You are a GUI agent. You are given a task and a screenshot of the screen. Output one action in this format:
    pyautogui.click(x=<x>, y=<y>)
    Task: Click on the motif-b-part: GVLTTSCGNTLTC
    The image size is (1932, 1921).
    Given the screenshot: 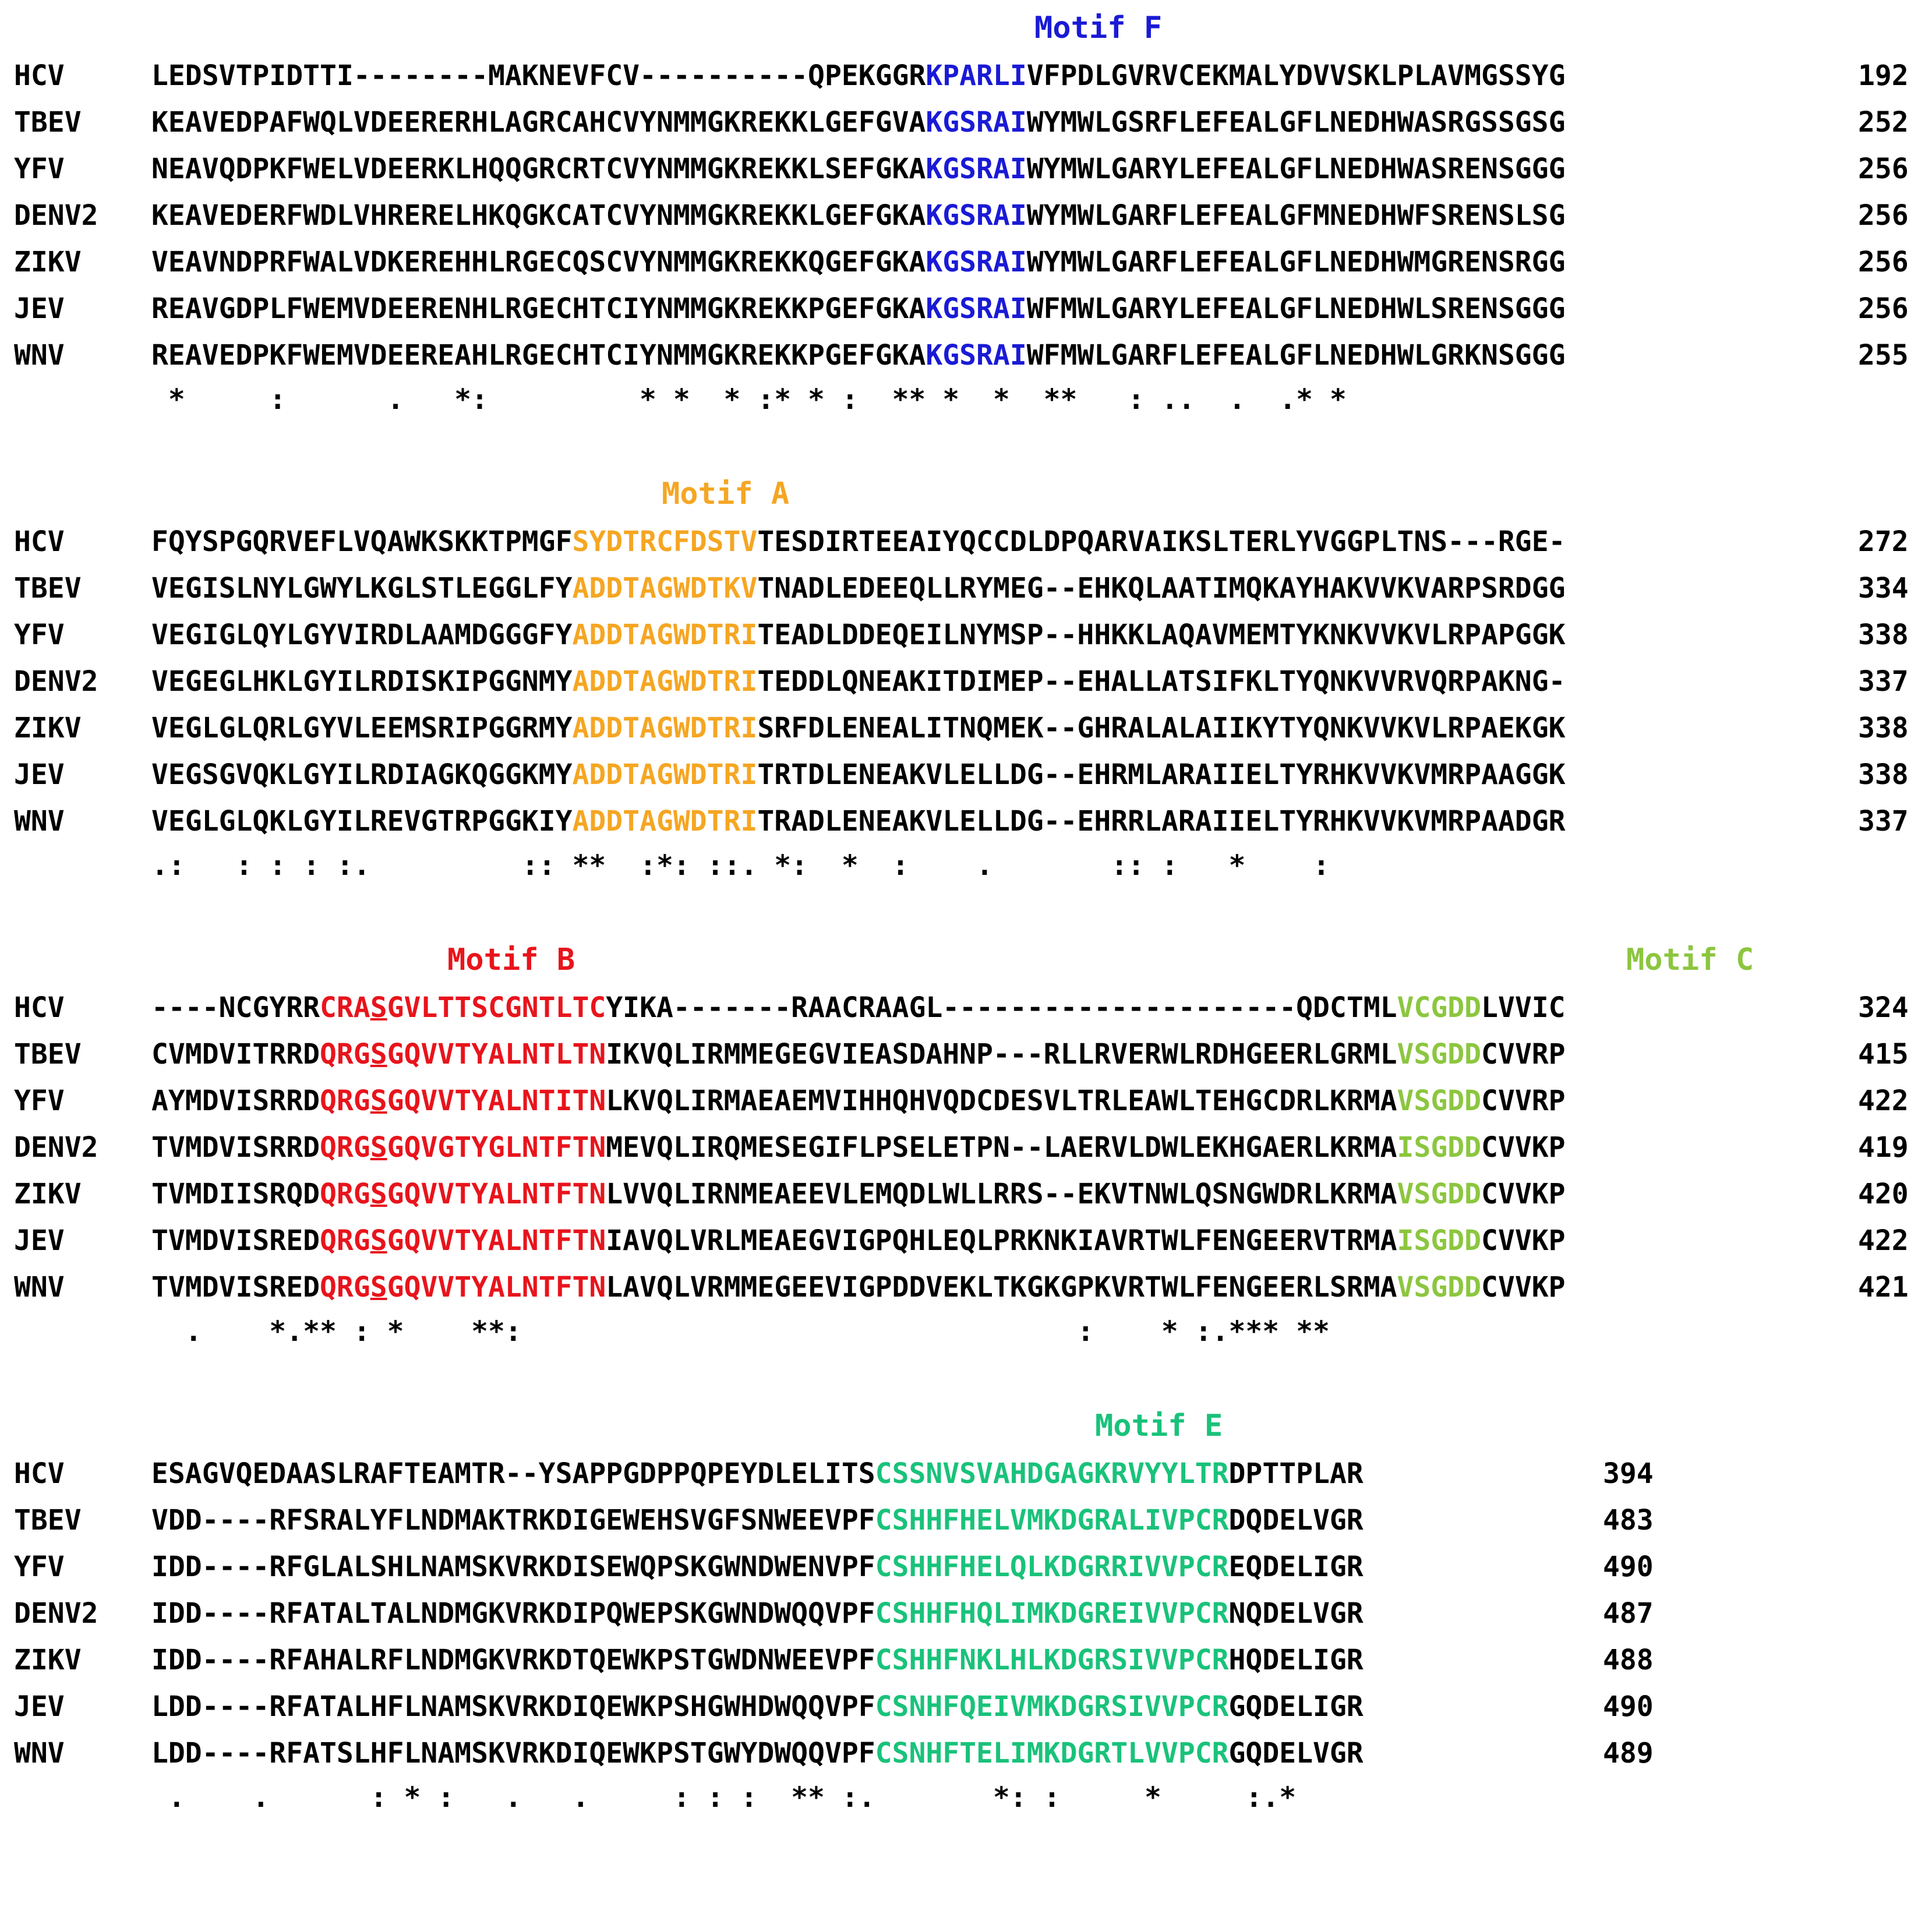 What is the action you would take?
    pyautogui.click(x=496, y=1007)
    